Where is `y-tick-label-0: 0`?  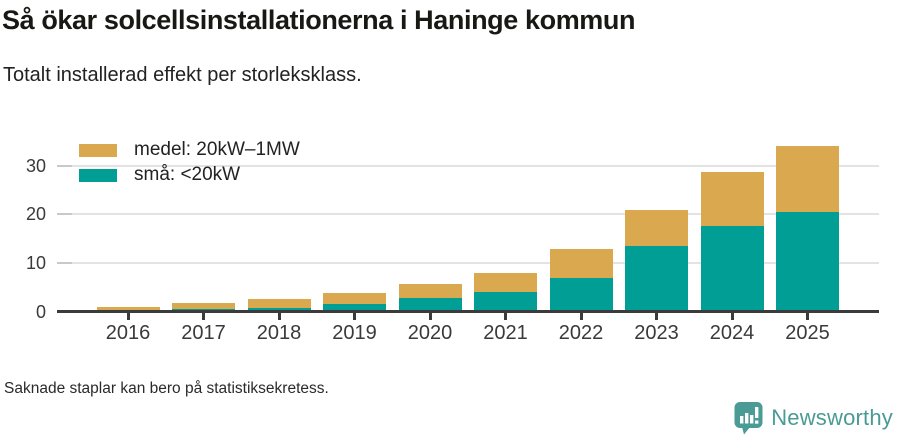
y-tick-label-0: 0 is located at coordinates (41, 312).